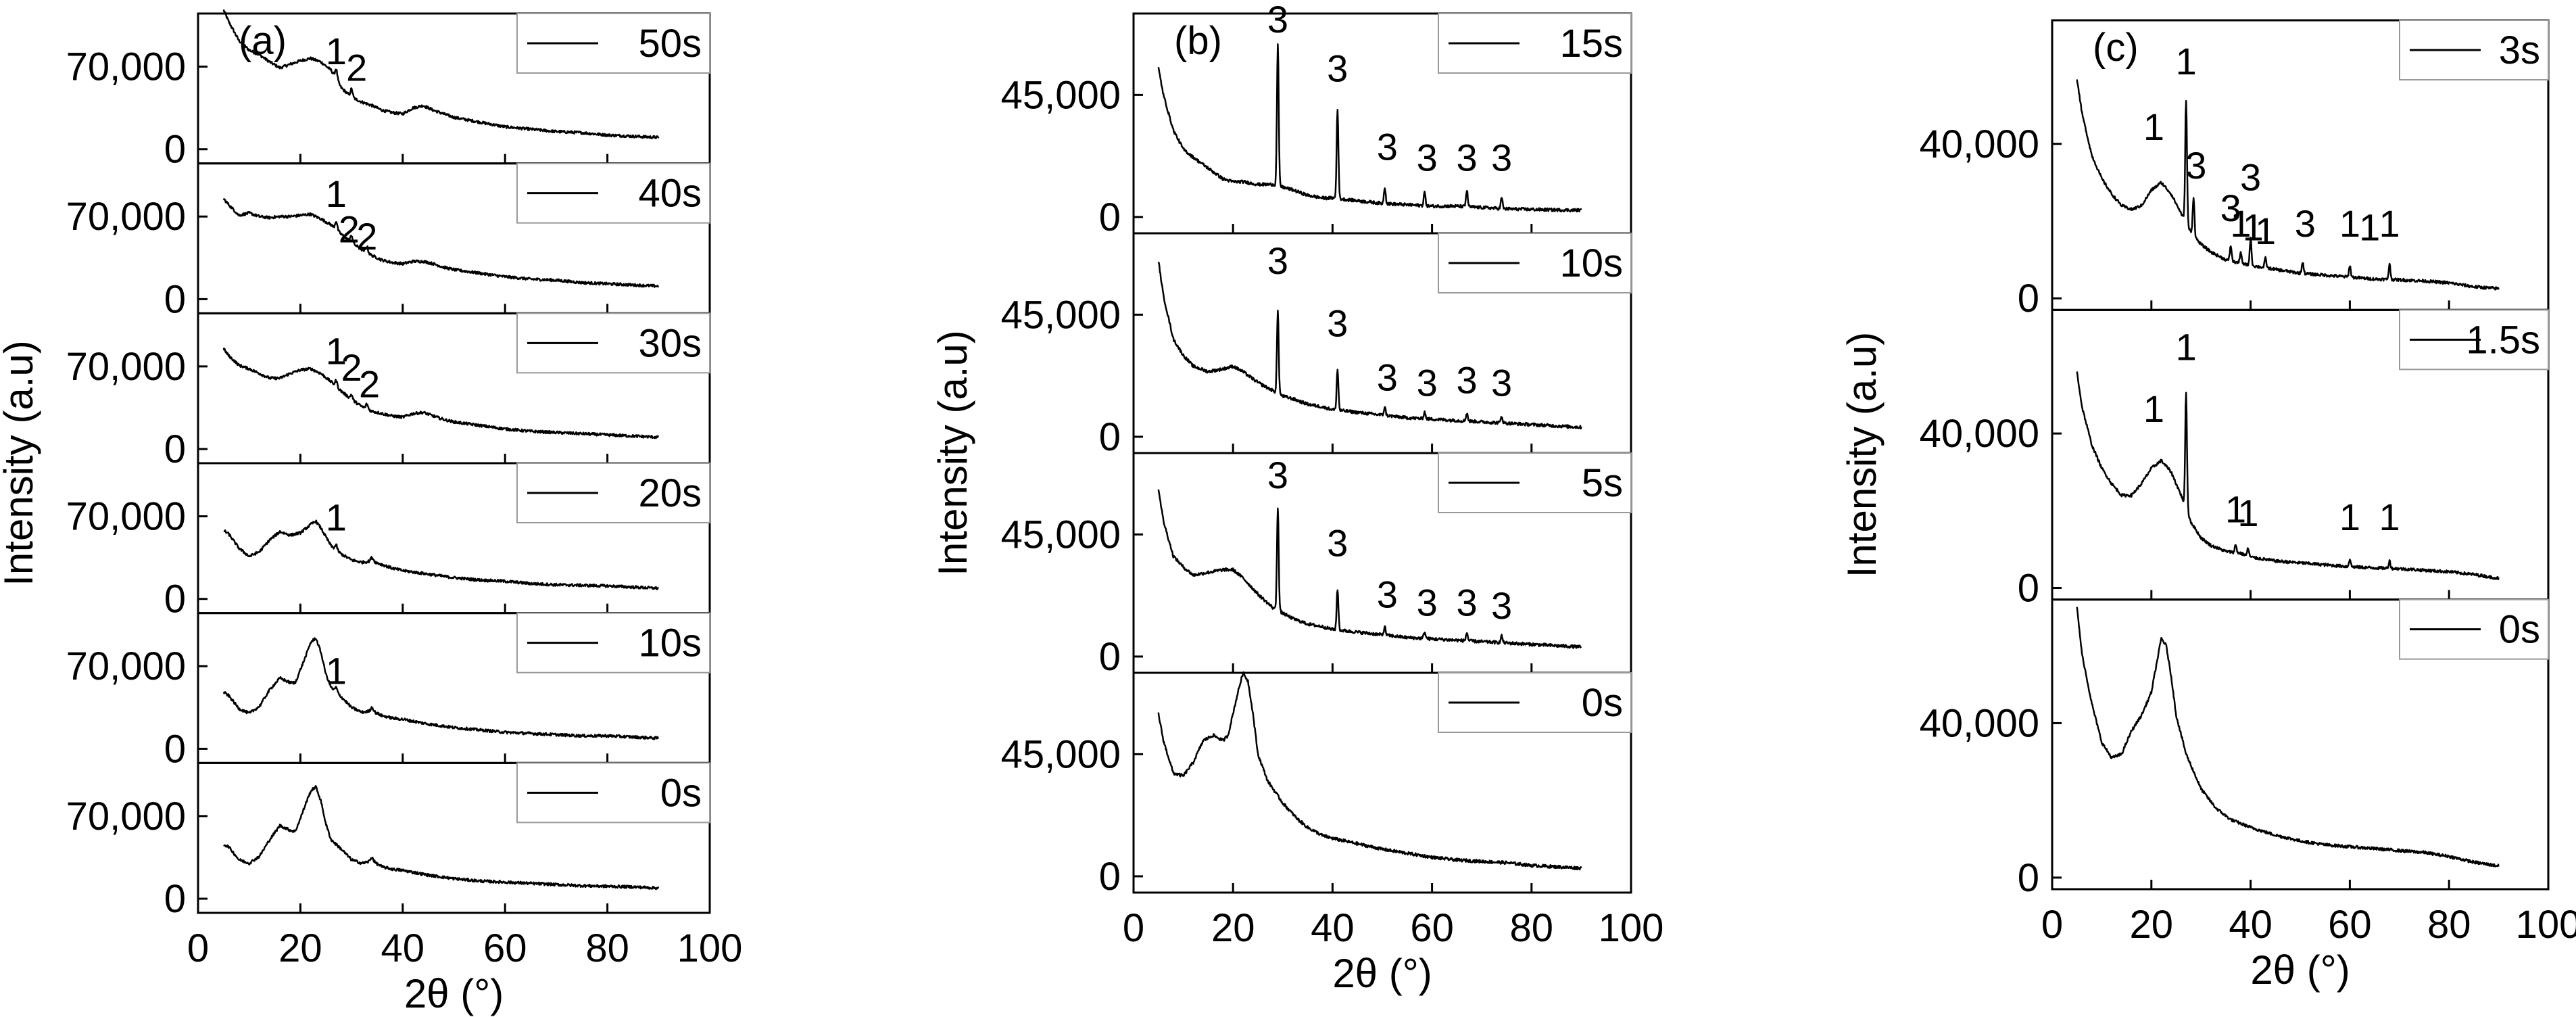  What do you see at coordinates (1369, 346) in the screenshot?
I see `series-line-10s` at bounding box center [1369, 346].